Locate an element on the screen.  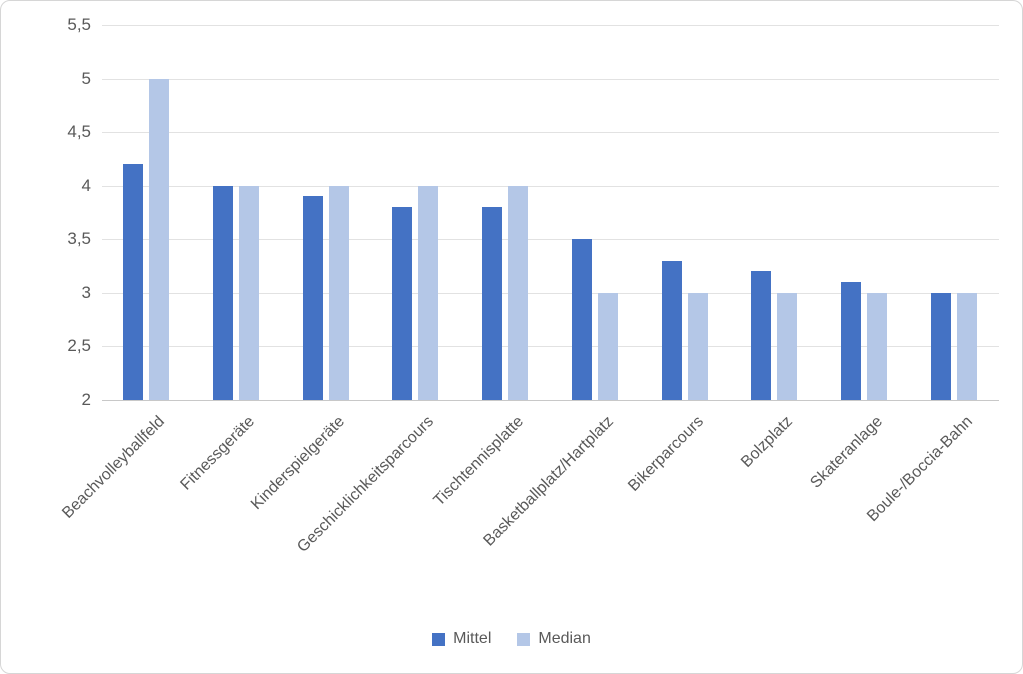
y-axis-tick-label: 2,5 is located at coordinates (79, 346).